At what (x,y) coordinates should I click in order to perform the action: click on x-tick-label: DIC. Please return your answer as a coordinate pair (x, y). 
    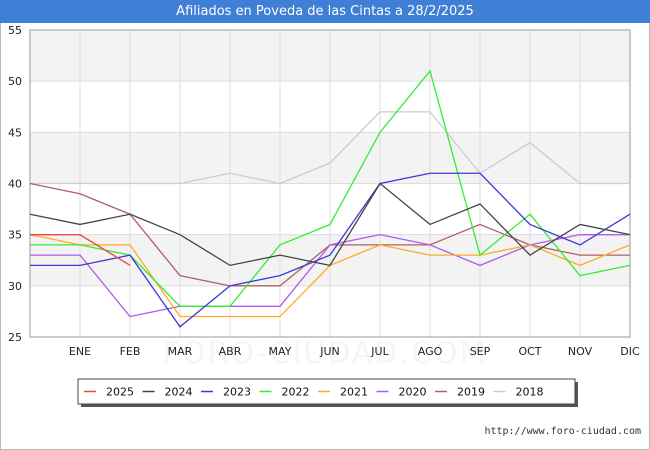
    Looking at the image, I should click on (630, 351).